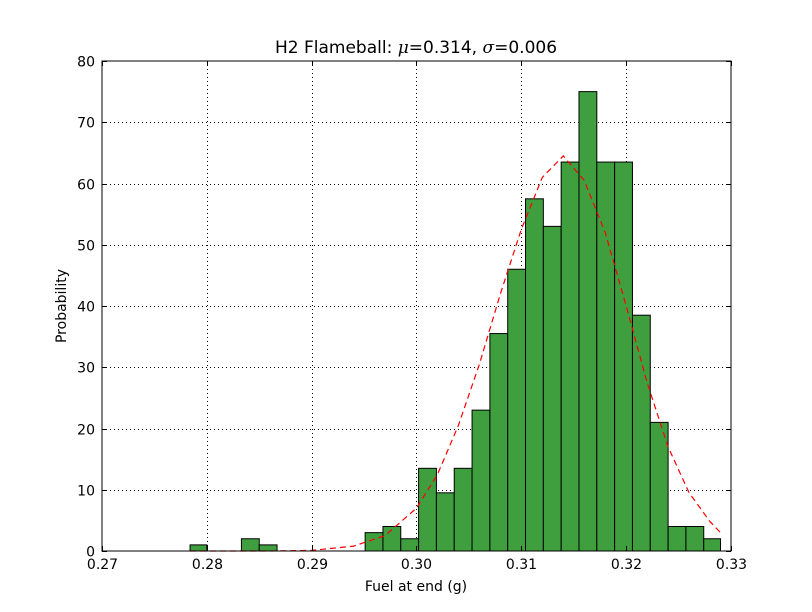 This screenshot has height=612, width=812. I want to click on y-tick-label: 50, so click(86, 247).